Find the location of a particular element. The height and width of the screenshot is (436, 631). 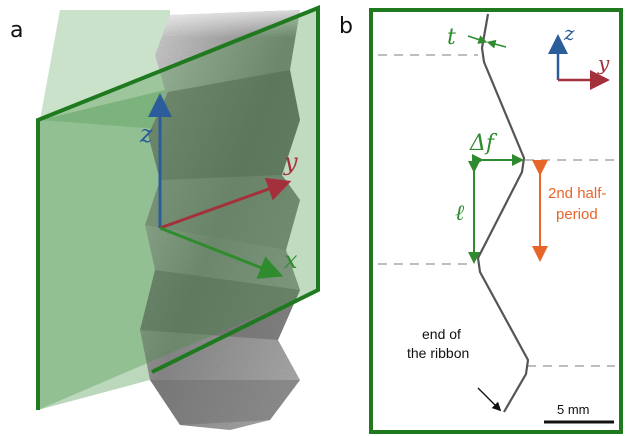

ribbon-profile is located at coordinates (503, 213).